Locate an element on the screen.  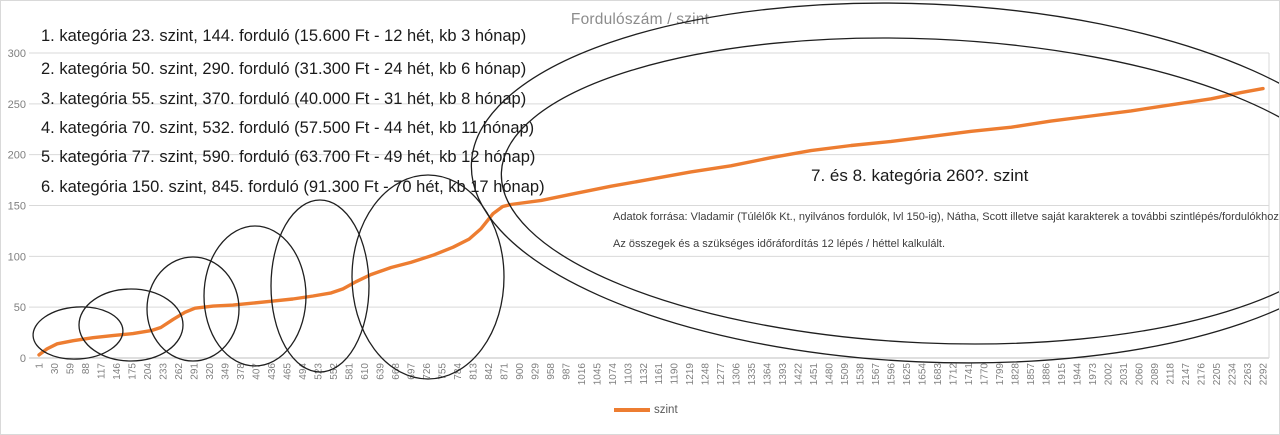
y-axis-label: 150 is located at coordinates (17, 207).